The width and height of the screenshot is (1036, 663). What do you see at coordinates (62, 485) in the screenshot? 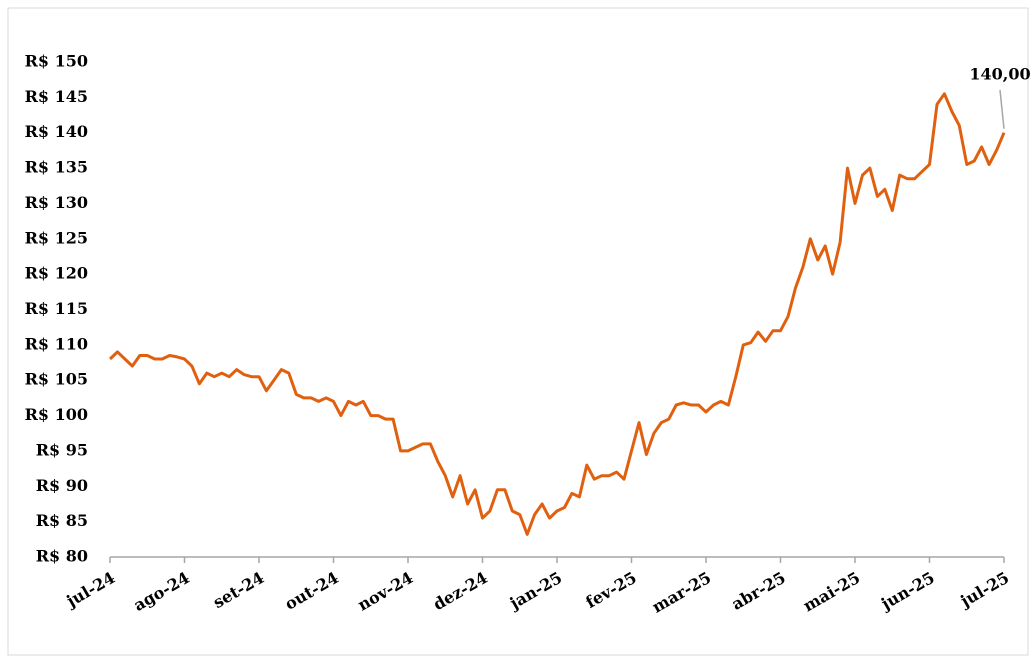
I see `y-tick-label: R$ 90` at bounding box center [62, 485].